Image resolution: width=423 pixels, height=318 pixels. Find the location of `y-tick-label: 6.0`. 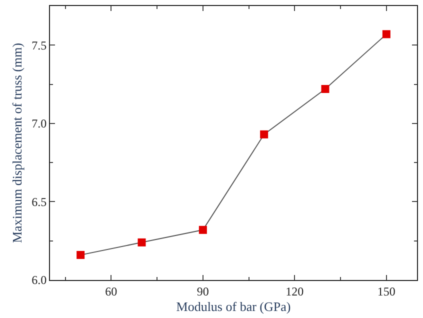

y-tick-label: 6.0 is located at coordinates (39, 280).